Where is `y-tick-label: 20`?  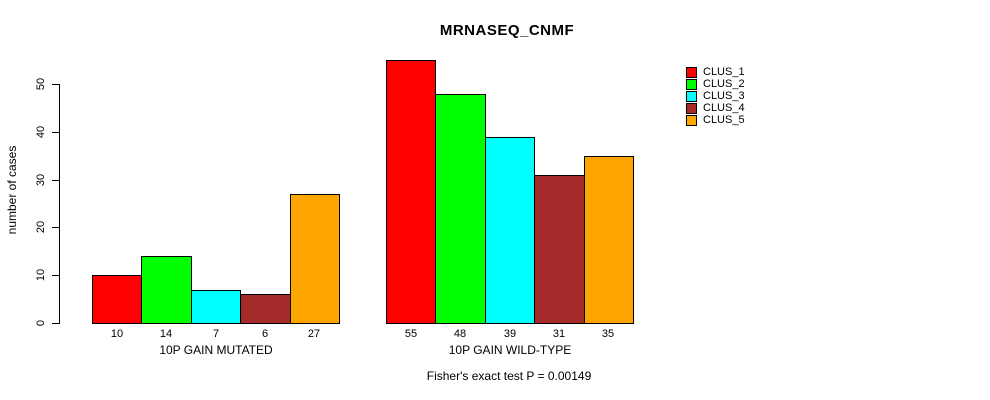
y-tick-label: 20 is located at coordinates (41, 227).